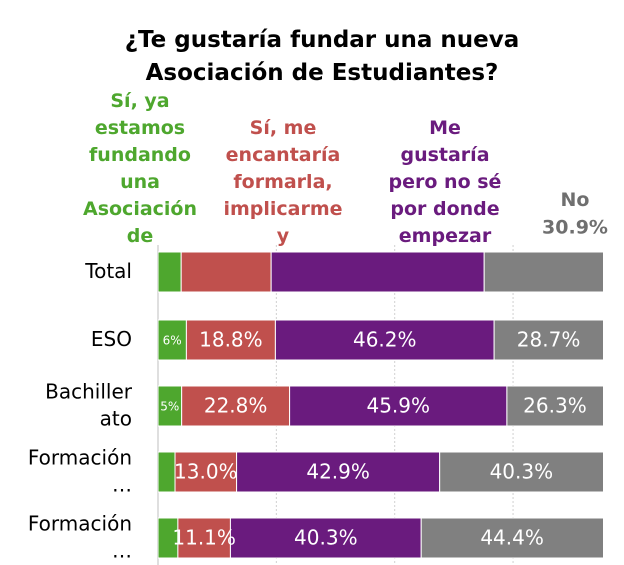 The height and width of the screenshot is (565, 624). I want to click on value-label: 44.4%, so click(512, 538).